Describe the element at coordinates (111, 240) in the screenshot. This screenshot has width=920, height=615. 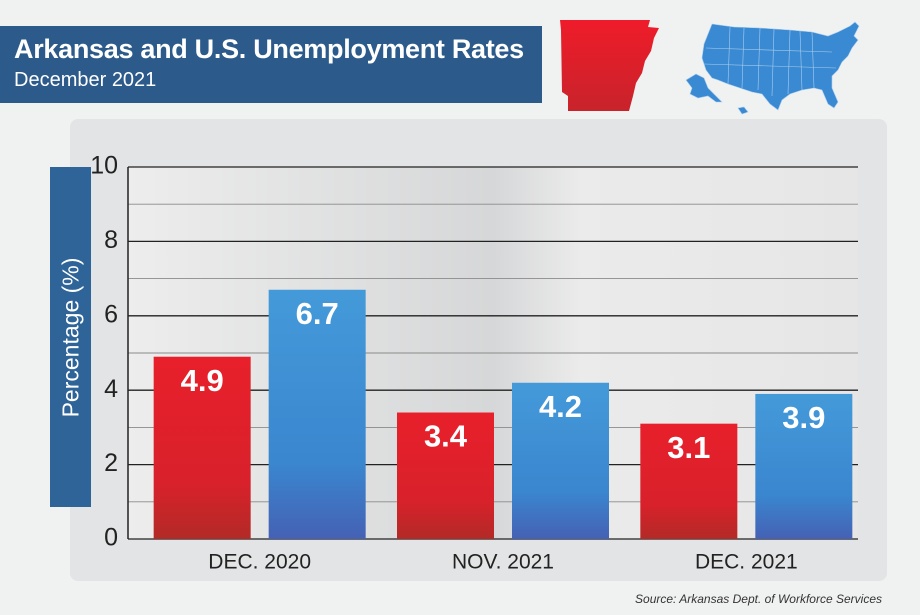
I see `y-tick-label: 8` at that location.